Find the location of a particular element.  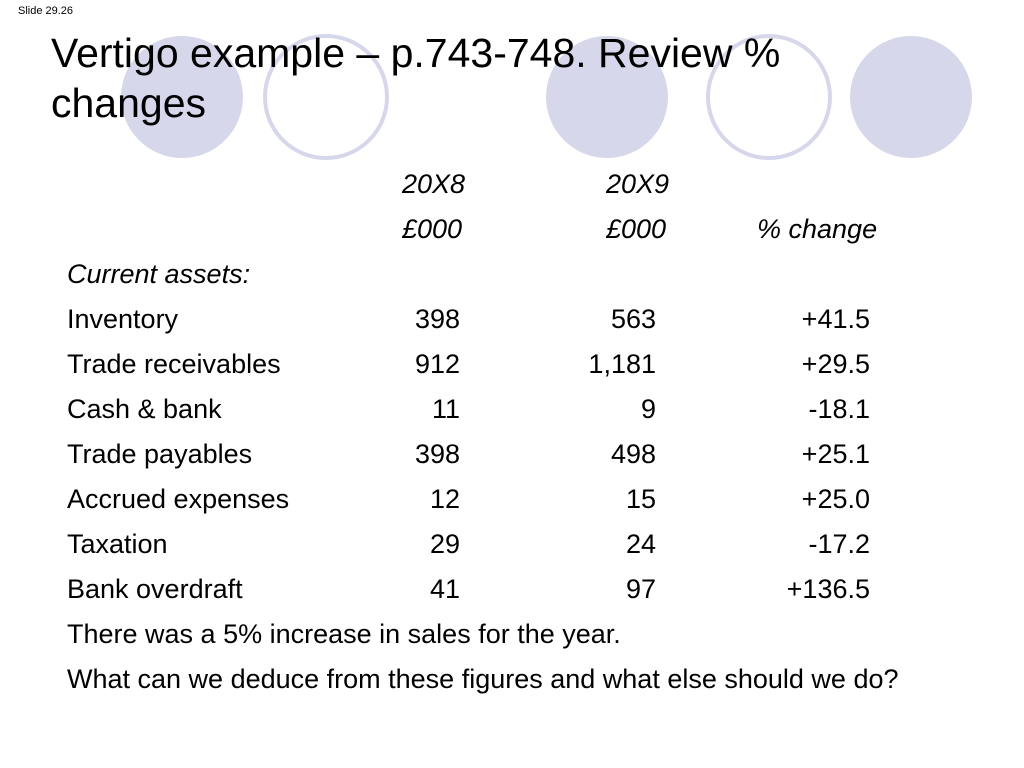

row-change: -18.1 is located at coordinates (839, 409).